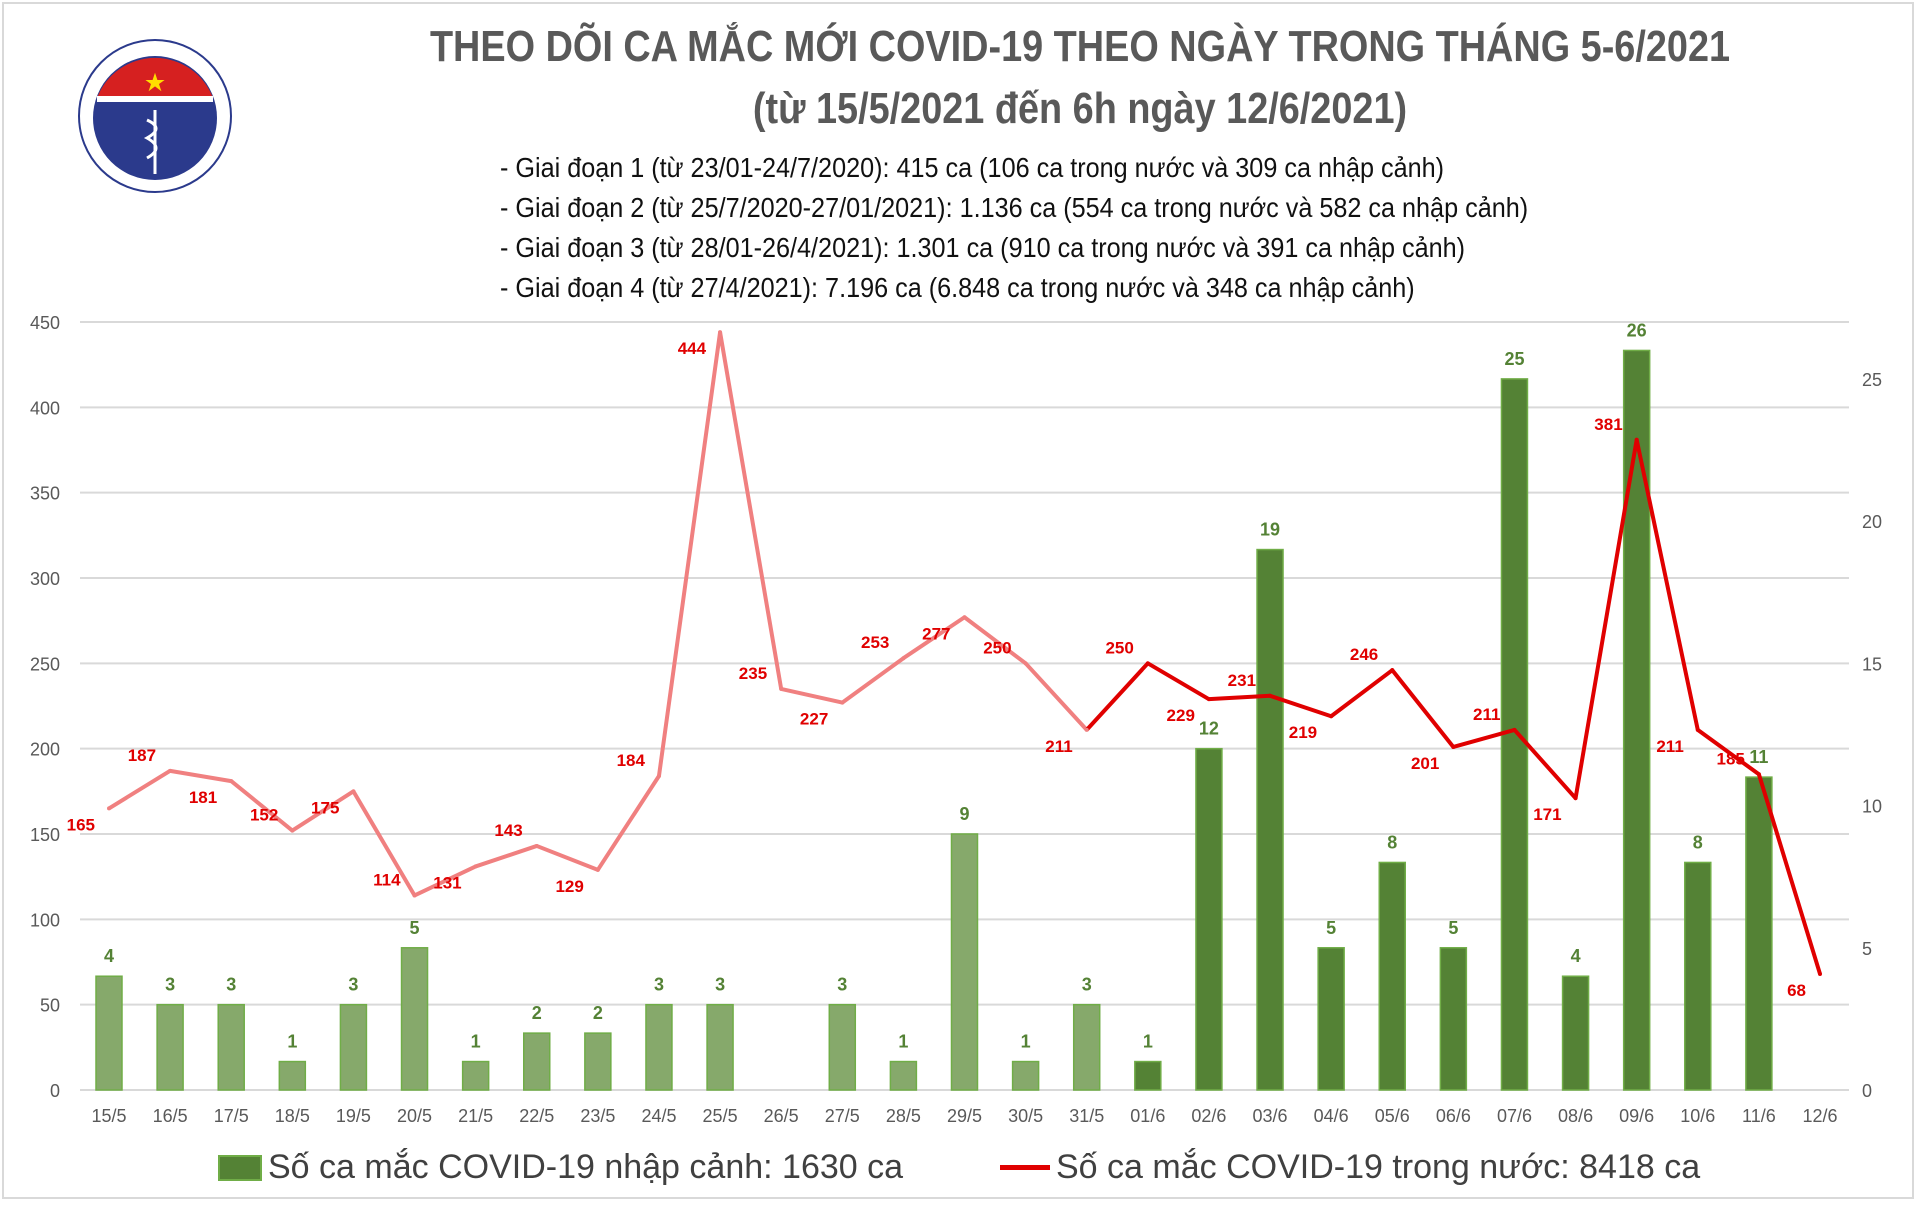 Image resolution: width=1920 pixels, height=1205 pixels. I want to click on line-label: 250, so click(1119, 647).